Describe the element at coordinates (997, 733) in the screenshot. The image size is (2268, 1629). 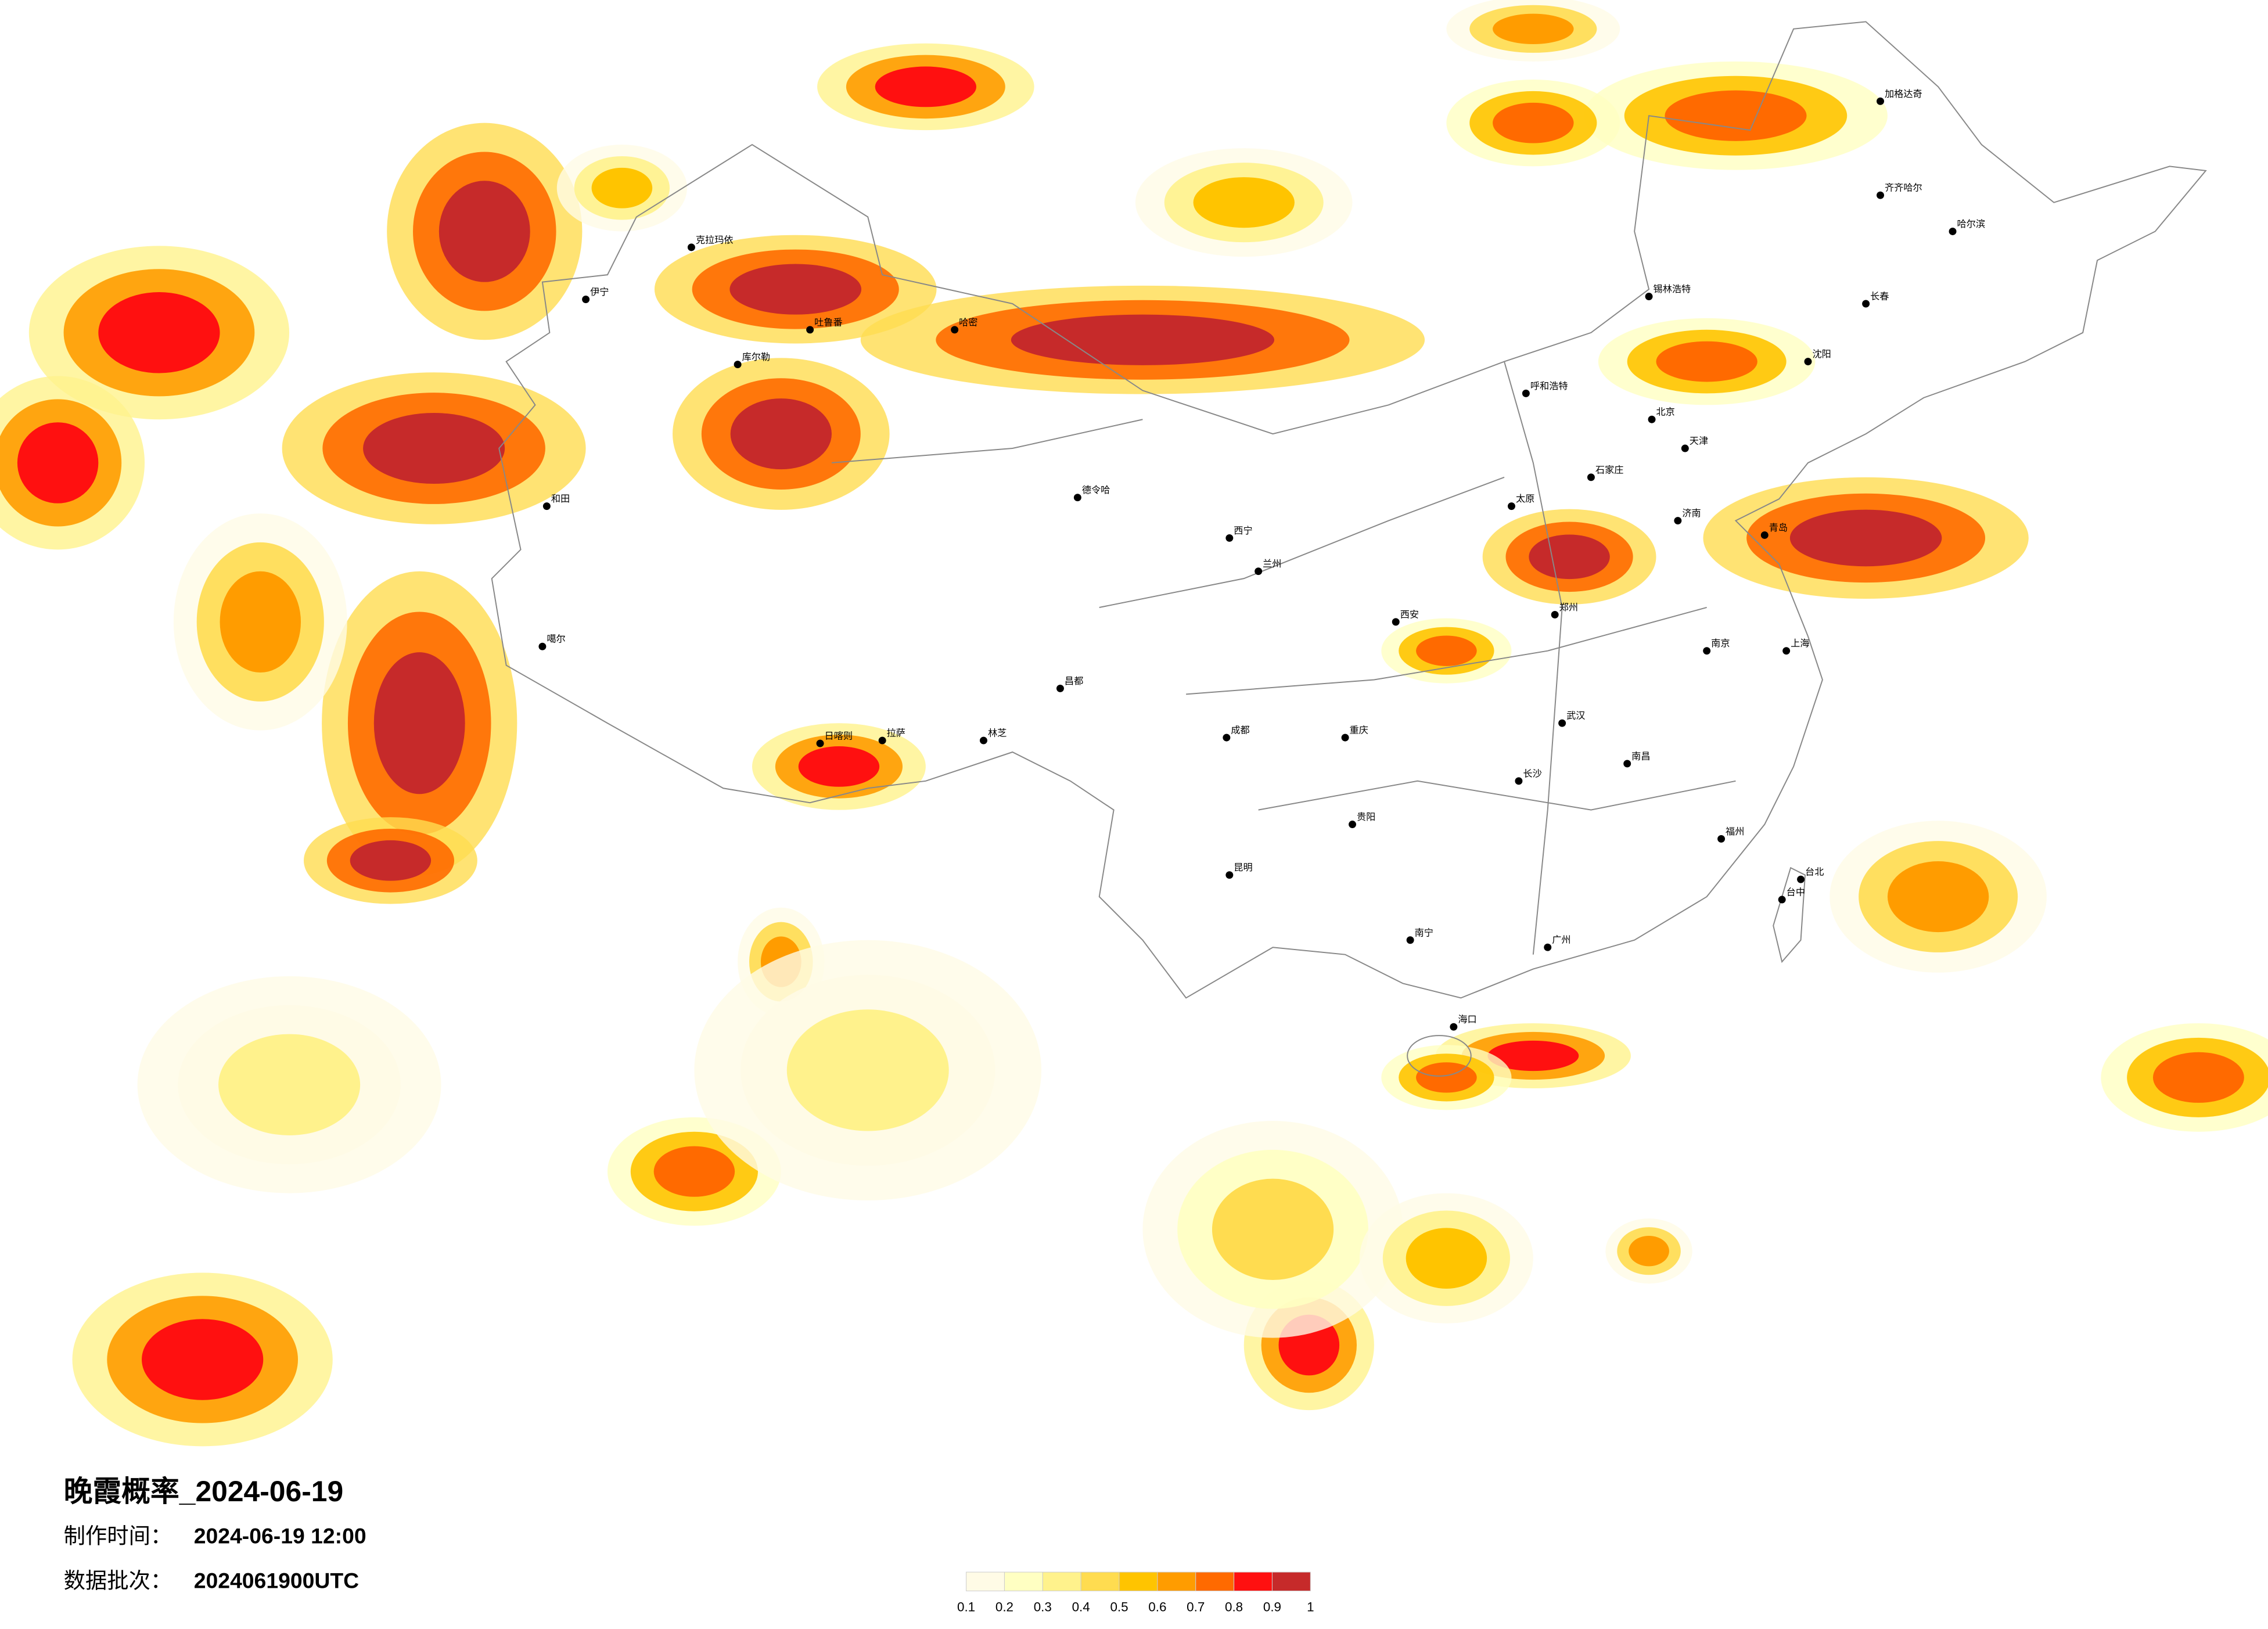
I see `city-label: 林芝` at that location.